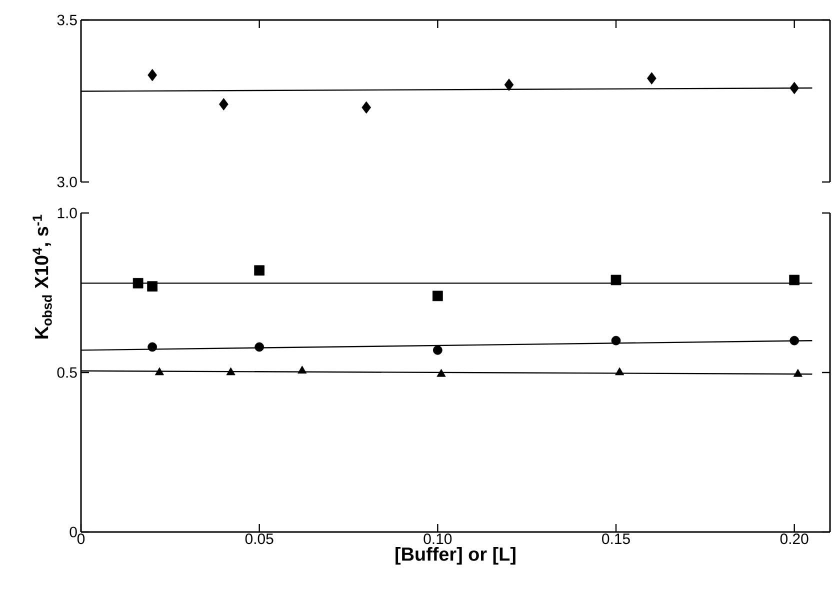 The image size is (838, 594). Describe the element at coordinates (456, 555) in the screenshot. I see `x-axis-title: [Buffer] or [L]` at that location.